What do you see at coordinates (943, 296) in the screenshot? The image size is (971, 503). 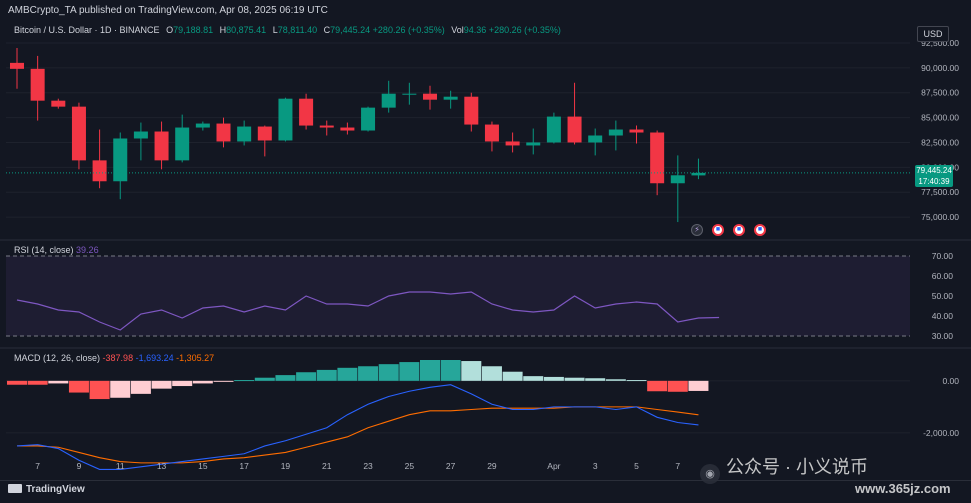 I see `rsi-axis-tick: 50.00` at bounding box center [943, 296].